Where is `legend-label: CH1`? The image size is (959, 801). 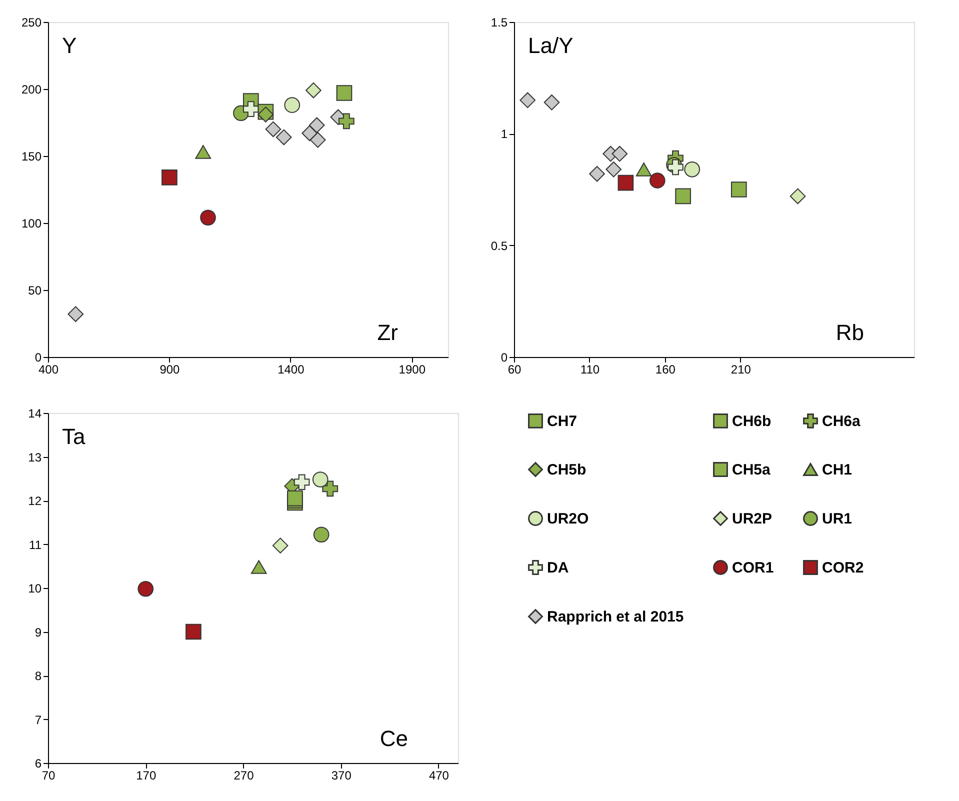
legend-label: CH1 is located at coordinates (837, 470).